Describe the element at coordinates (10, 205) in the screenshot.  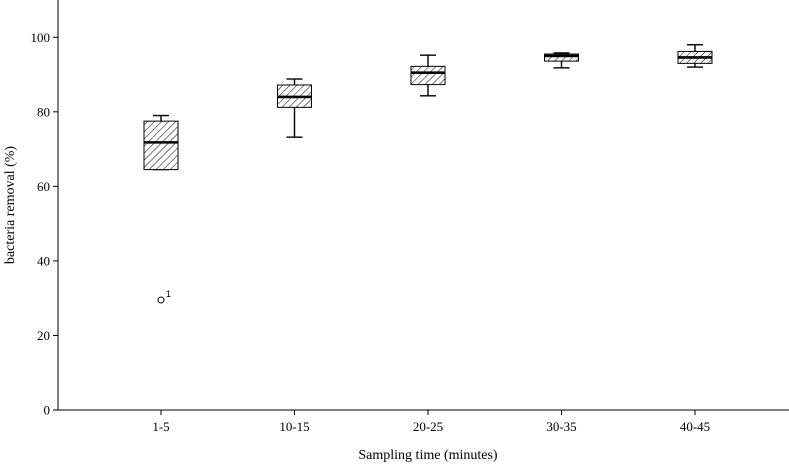
I see `y-axis-title: bacteria removal (%)` at that location.